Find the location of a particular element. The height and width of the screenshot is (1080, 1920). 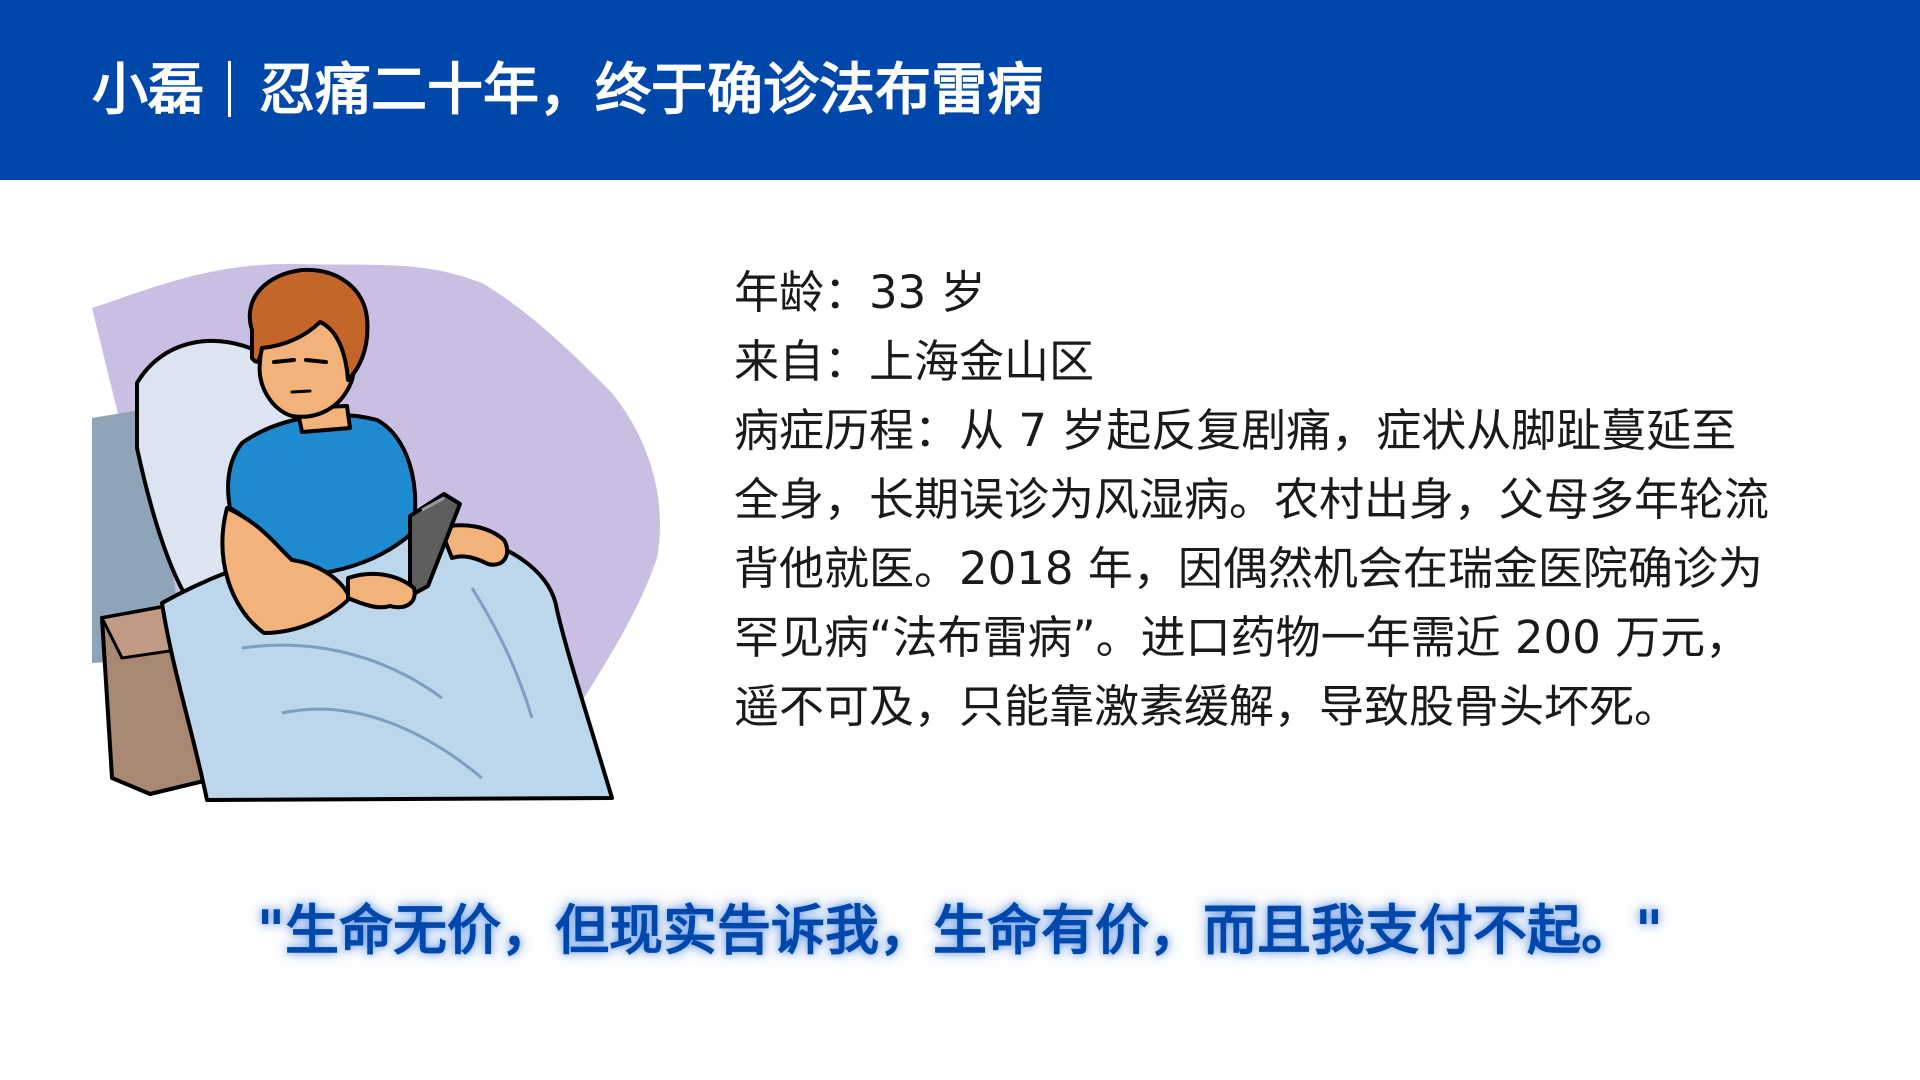

history-label: 病症历程： is located at coordinates (847, 430).